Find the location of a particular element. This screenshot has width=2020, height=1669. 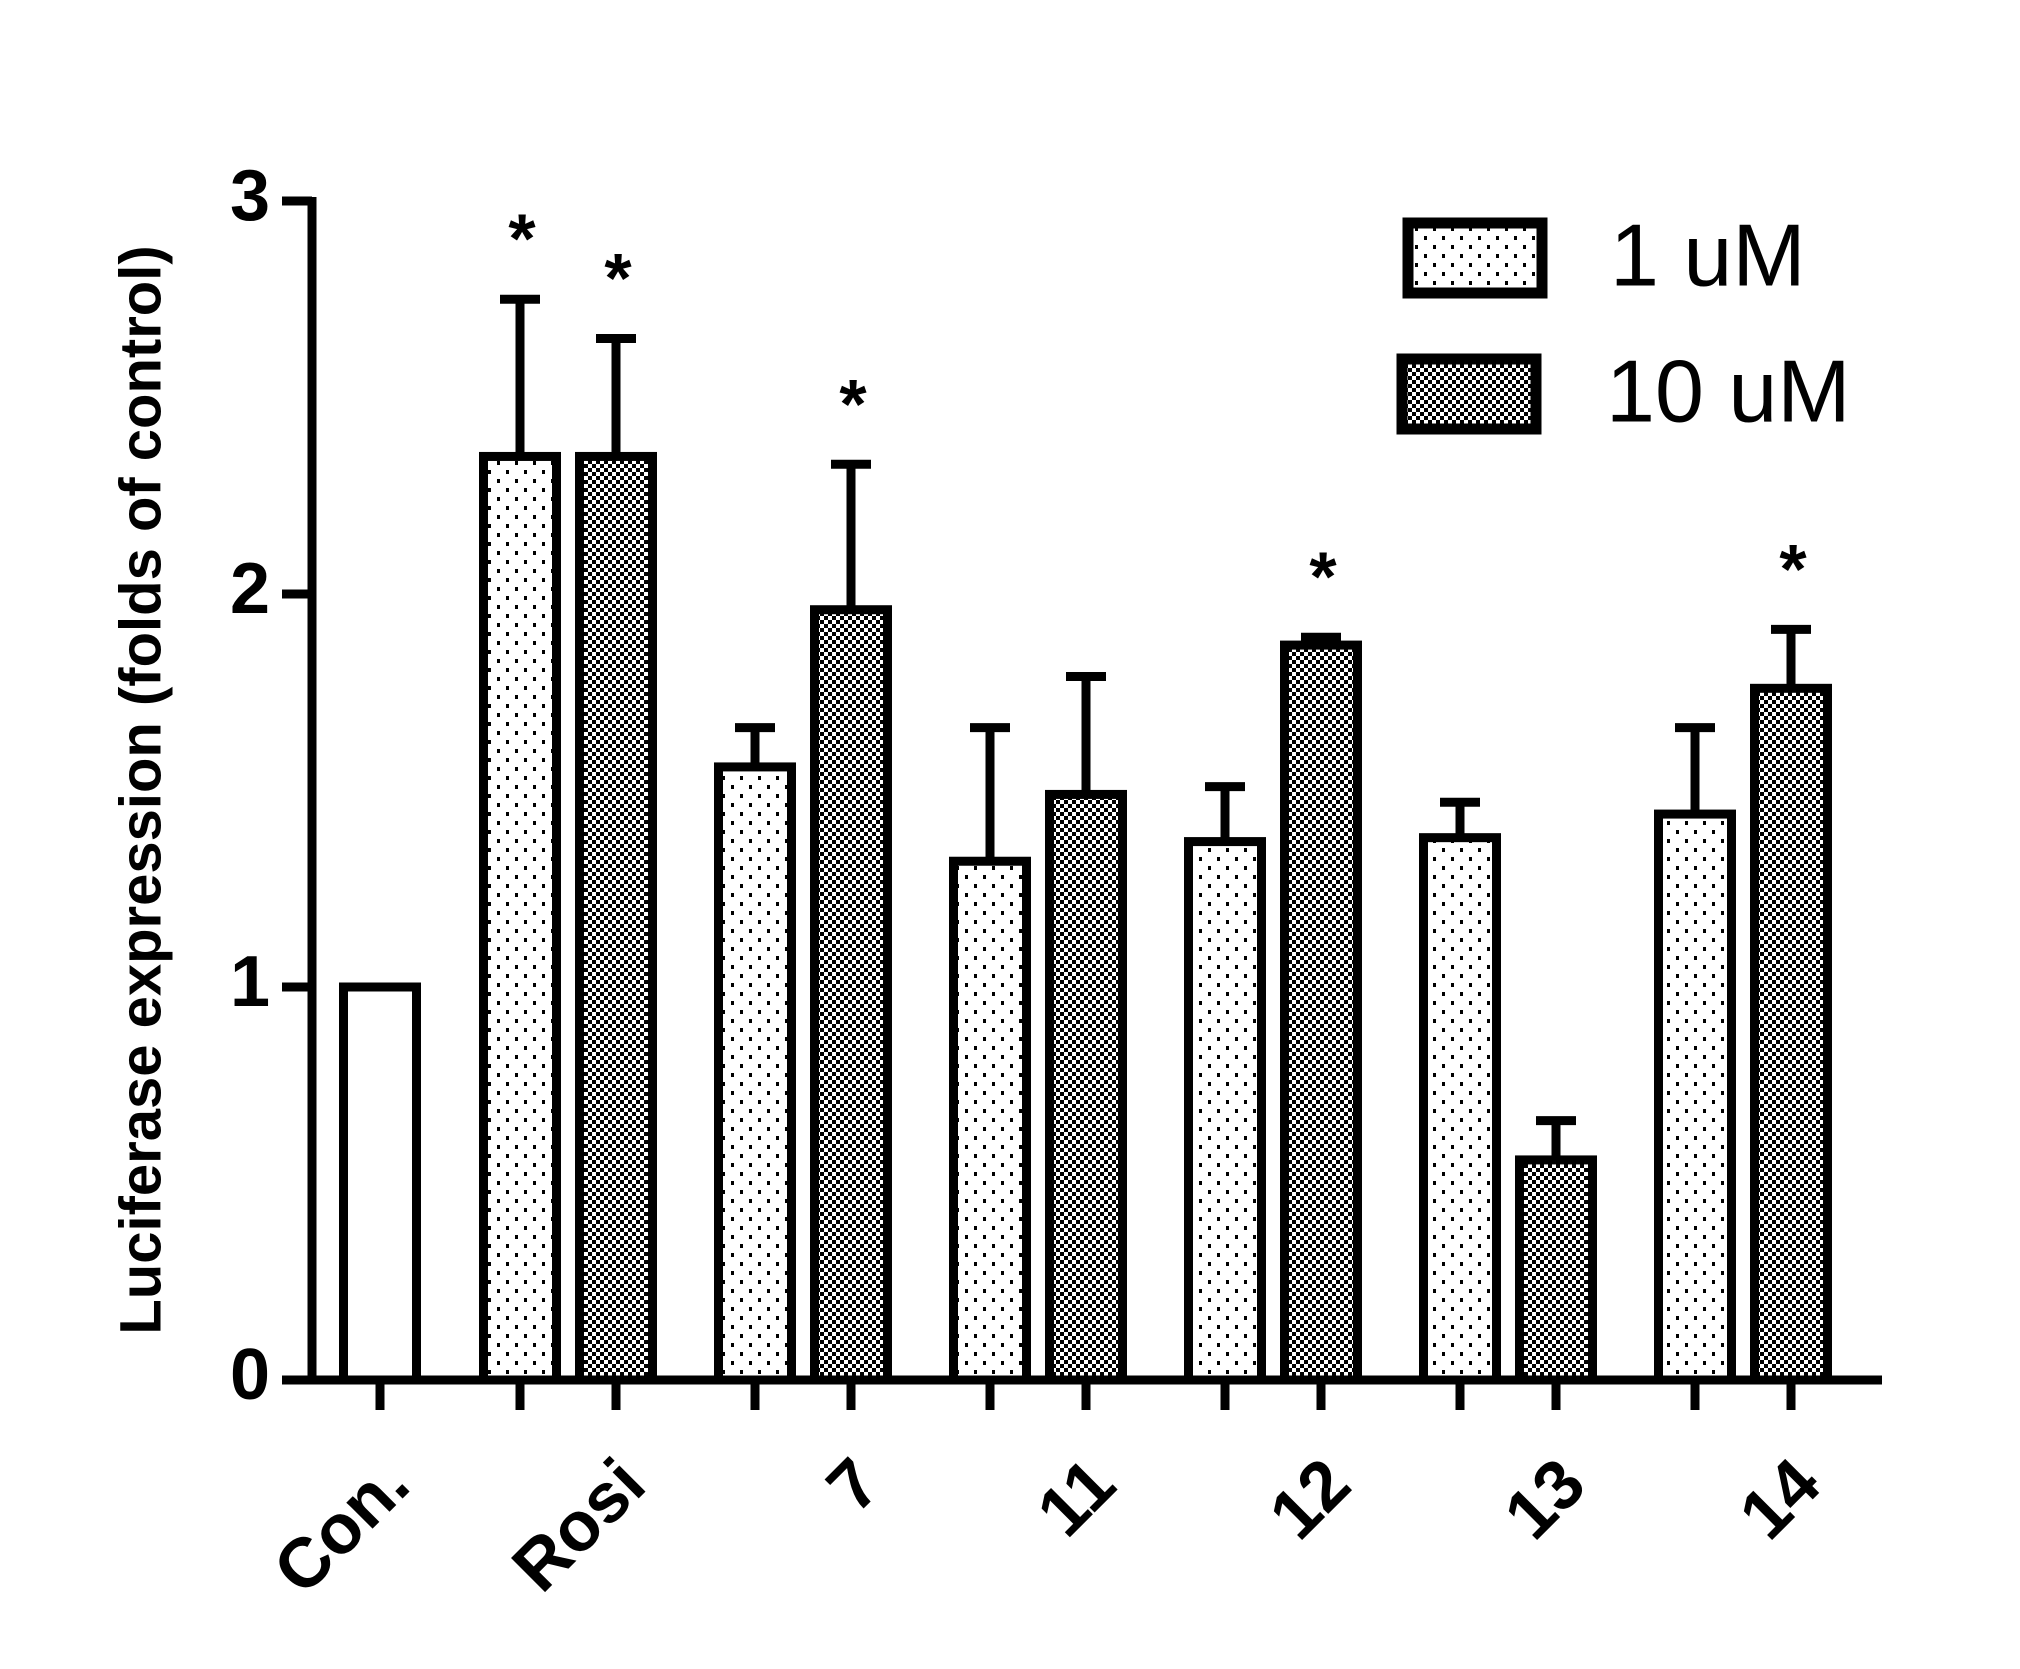

y-tick-label: 1 is located at coordinates (250, 982).